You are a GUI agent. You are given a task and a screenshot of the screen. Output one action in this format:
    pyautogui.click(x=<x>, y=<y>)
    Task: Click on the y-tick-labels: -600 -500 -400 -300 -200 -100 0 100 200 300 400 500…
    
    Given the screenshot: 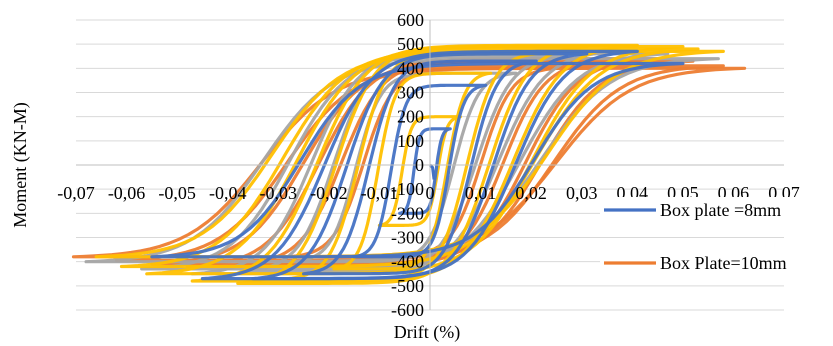 What is the action you would take?
    pyautogui.click(x=407, y=165)
    